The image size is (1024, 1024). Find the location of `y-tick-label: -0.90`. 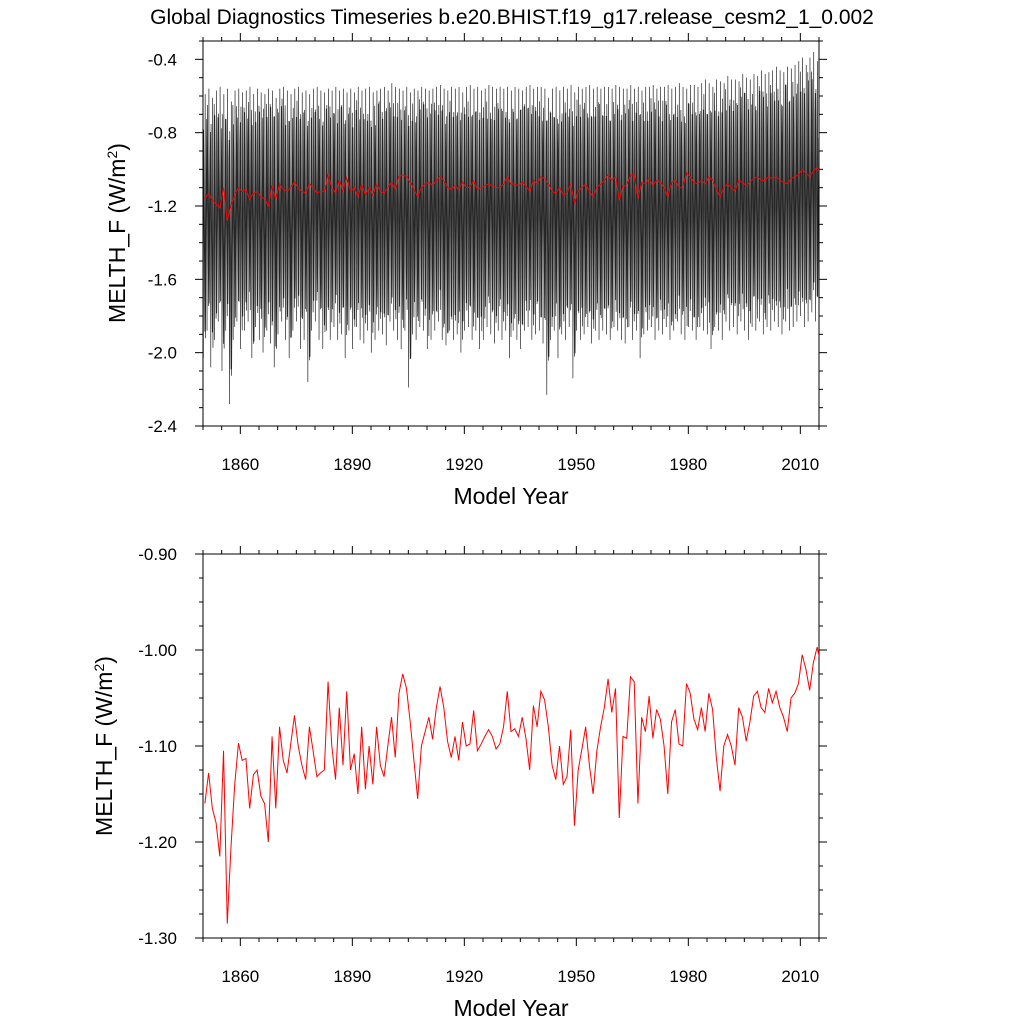

y-tick-label: -0.90 is located at coordinates (157, 554).